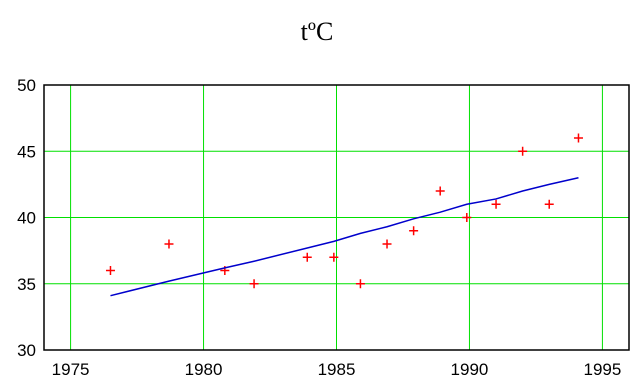 This screenshot has height=382, width=634. I want to click on chart-title: tºC, so click(317, 31).